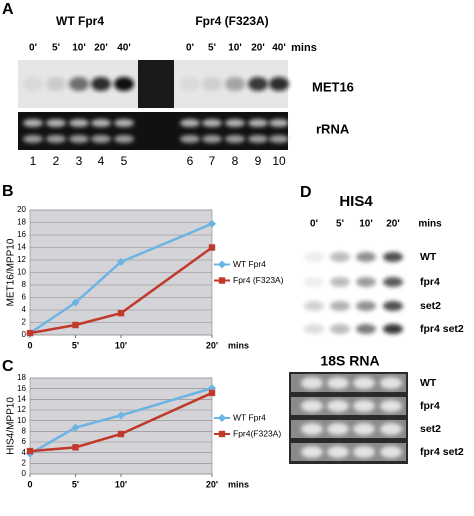 The height and width of the screenshot is (516, 474). What do you see at coordinates (257, 433) in the screenshot?
I see `legend-label: Fpr4(F323A)` at bounding box center [257, 433].